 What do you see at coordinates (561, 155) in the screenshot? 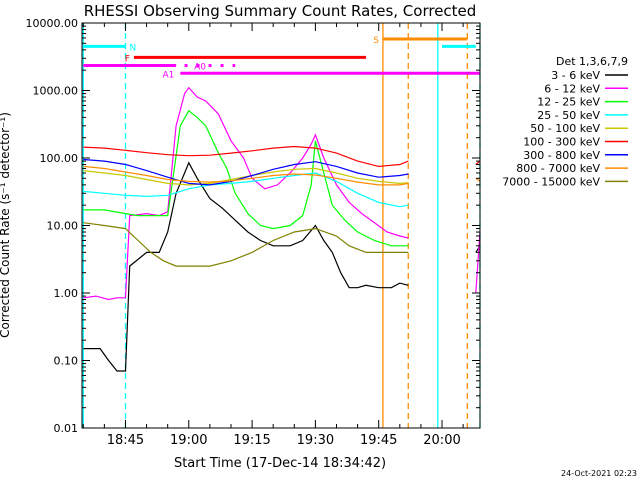
I see `legend-label-300-800-kev: 300 - 800 keV` at bounding box center [561, 155].